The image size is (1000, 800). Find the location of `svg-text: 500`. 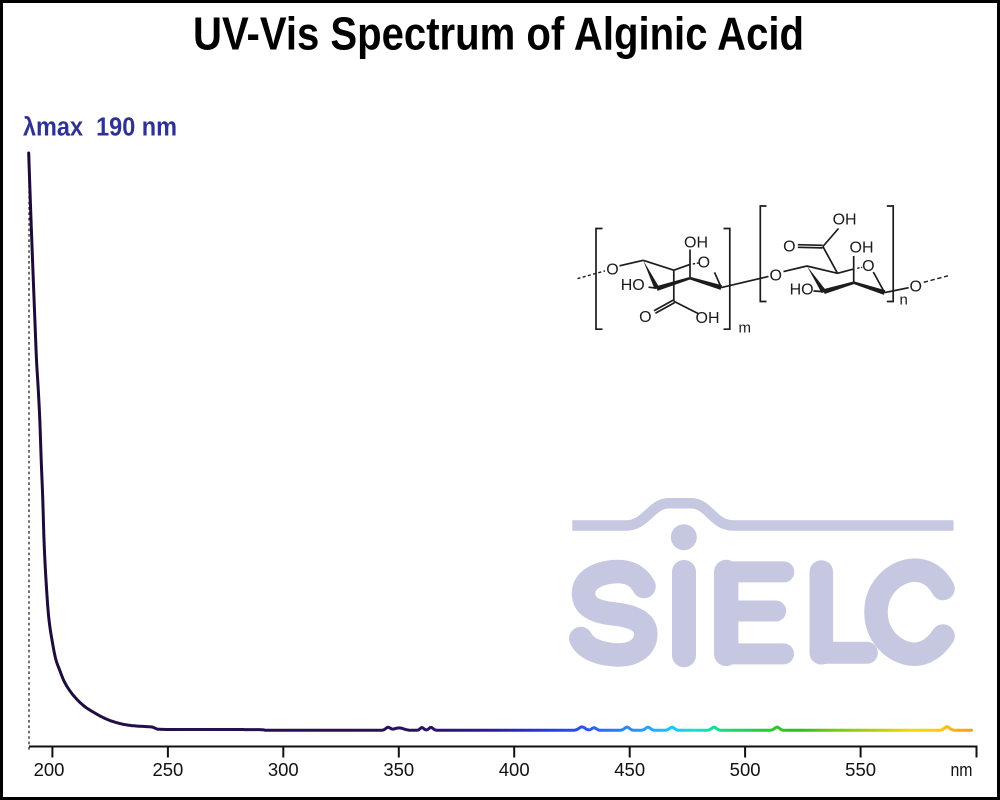

svg-text: 500 is located at coordinates (745, 769).